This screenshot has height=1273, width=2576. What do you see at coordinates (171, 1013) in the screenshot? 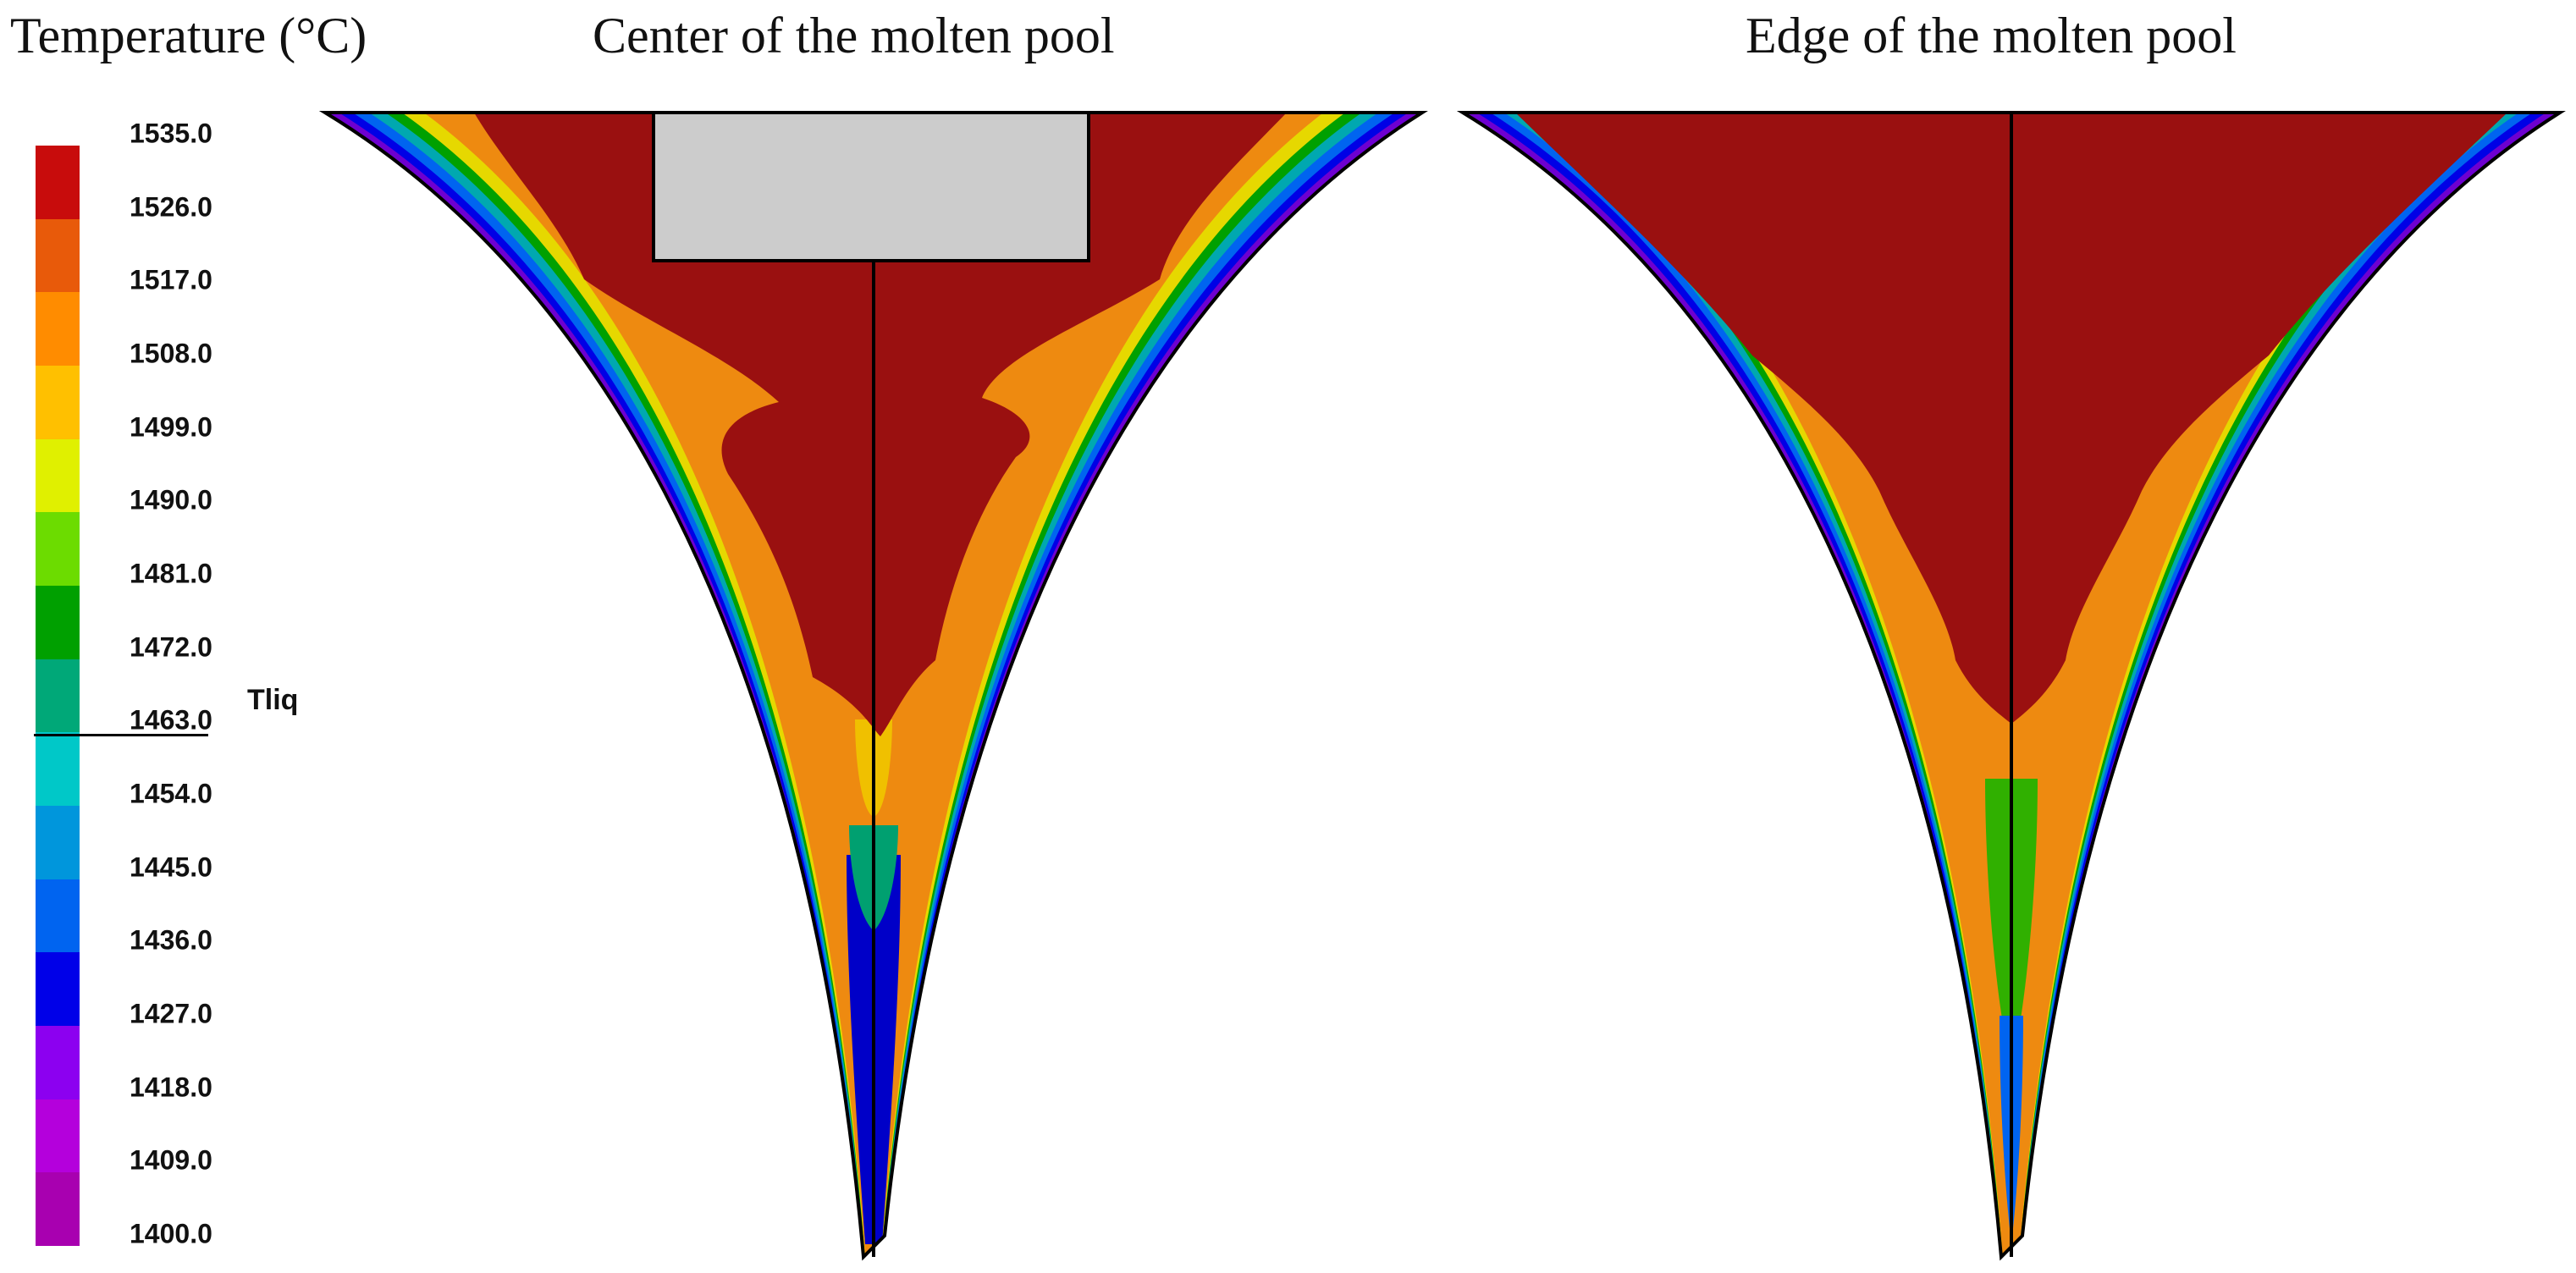
I see `colorbar-tick-label: 1427.0` at bounding box center [171, 1013].